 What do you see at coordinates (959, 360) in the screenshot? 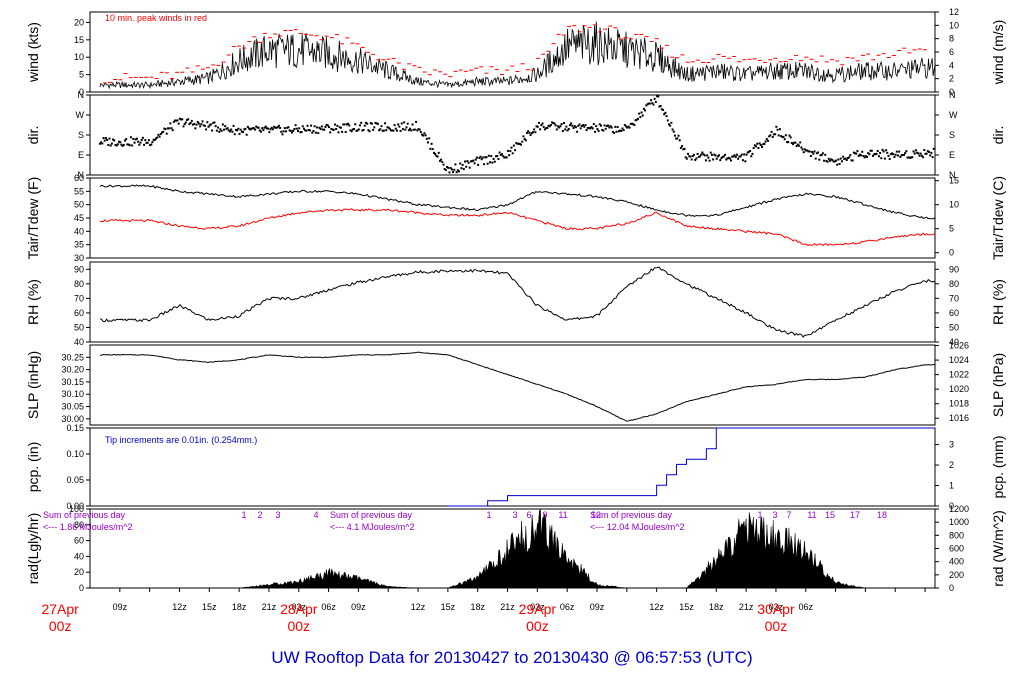
I see `ytick-label: 1024` at bounding box center [959, 360].